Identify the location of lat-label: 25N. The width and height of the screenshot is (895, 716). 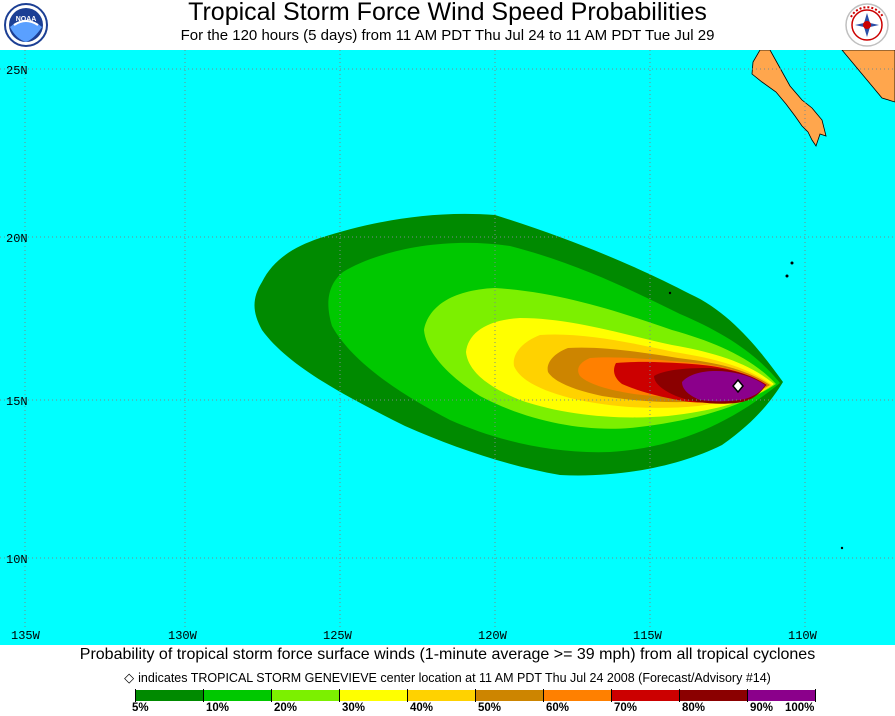
(17, 71).